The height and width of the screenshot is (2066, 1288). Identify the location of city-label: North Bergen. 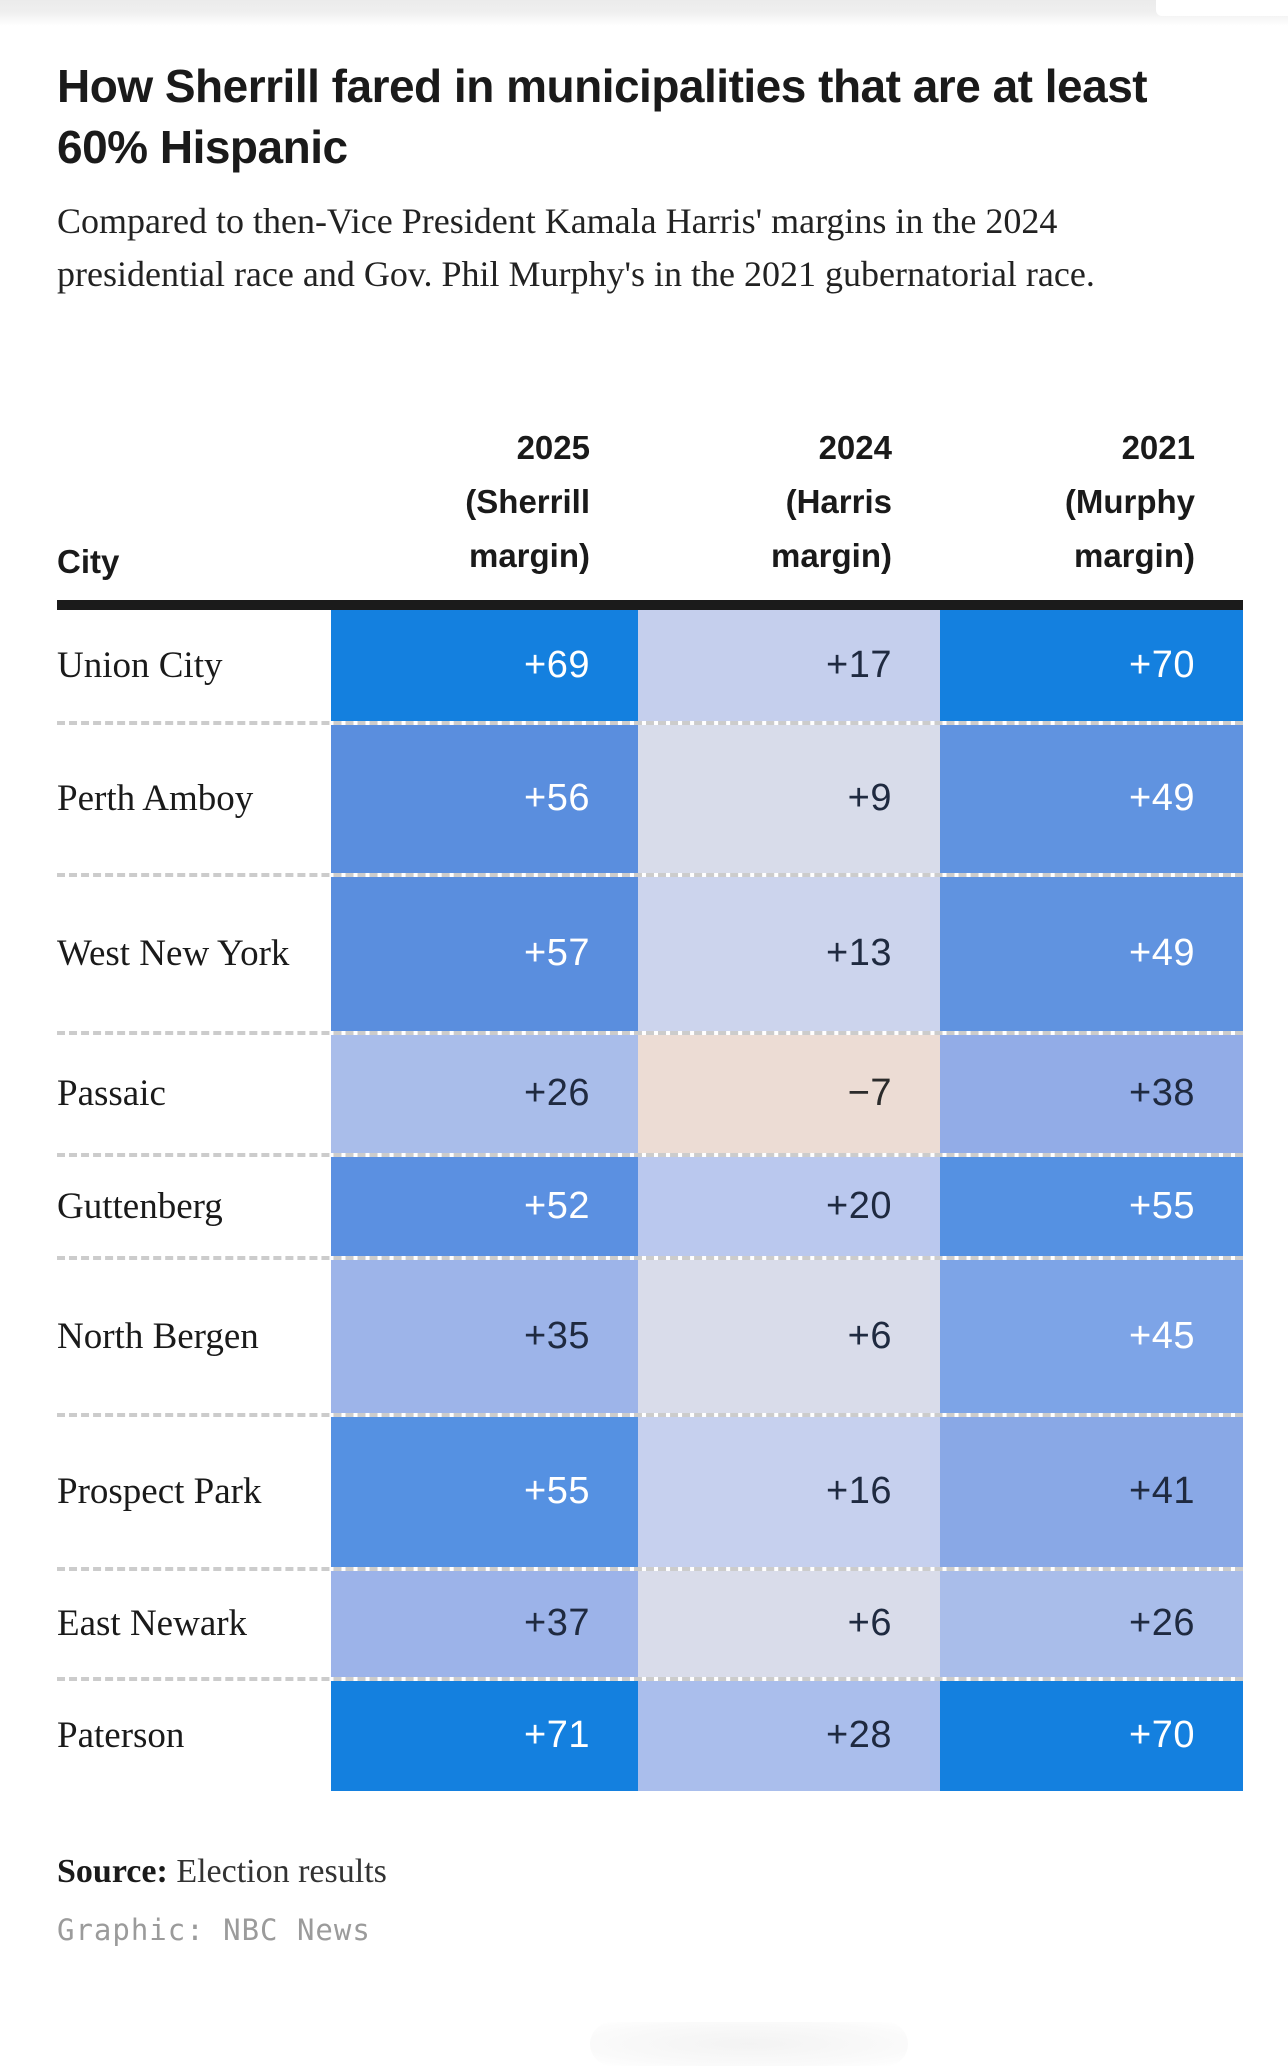
(158, 1336).